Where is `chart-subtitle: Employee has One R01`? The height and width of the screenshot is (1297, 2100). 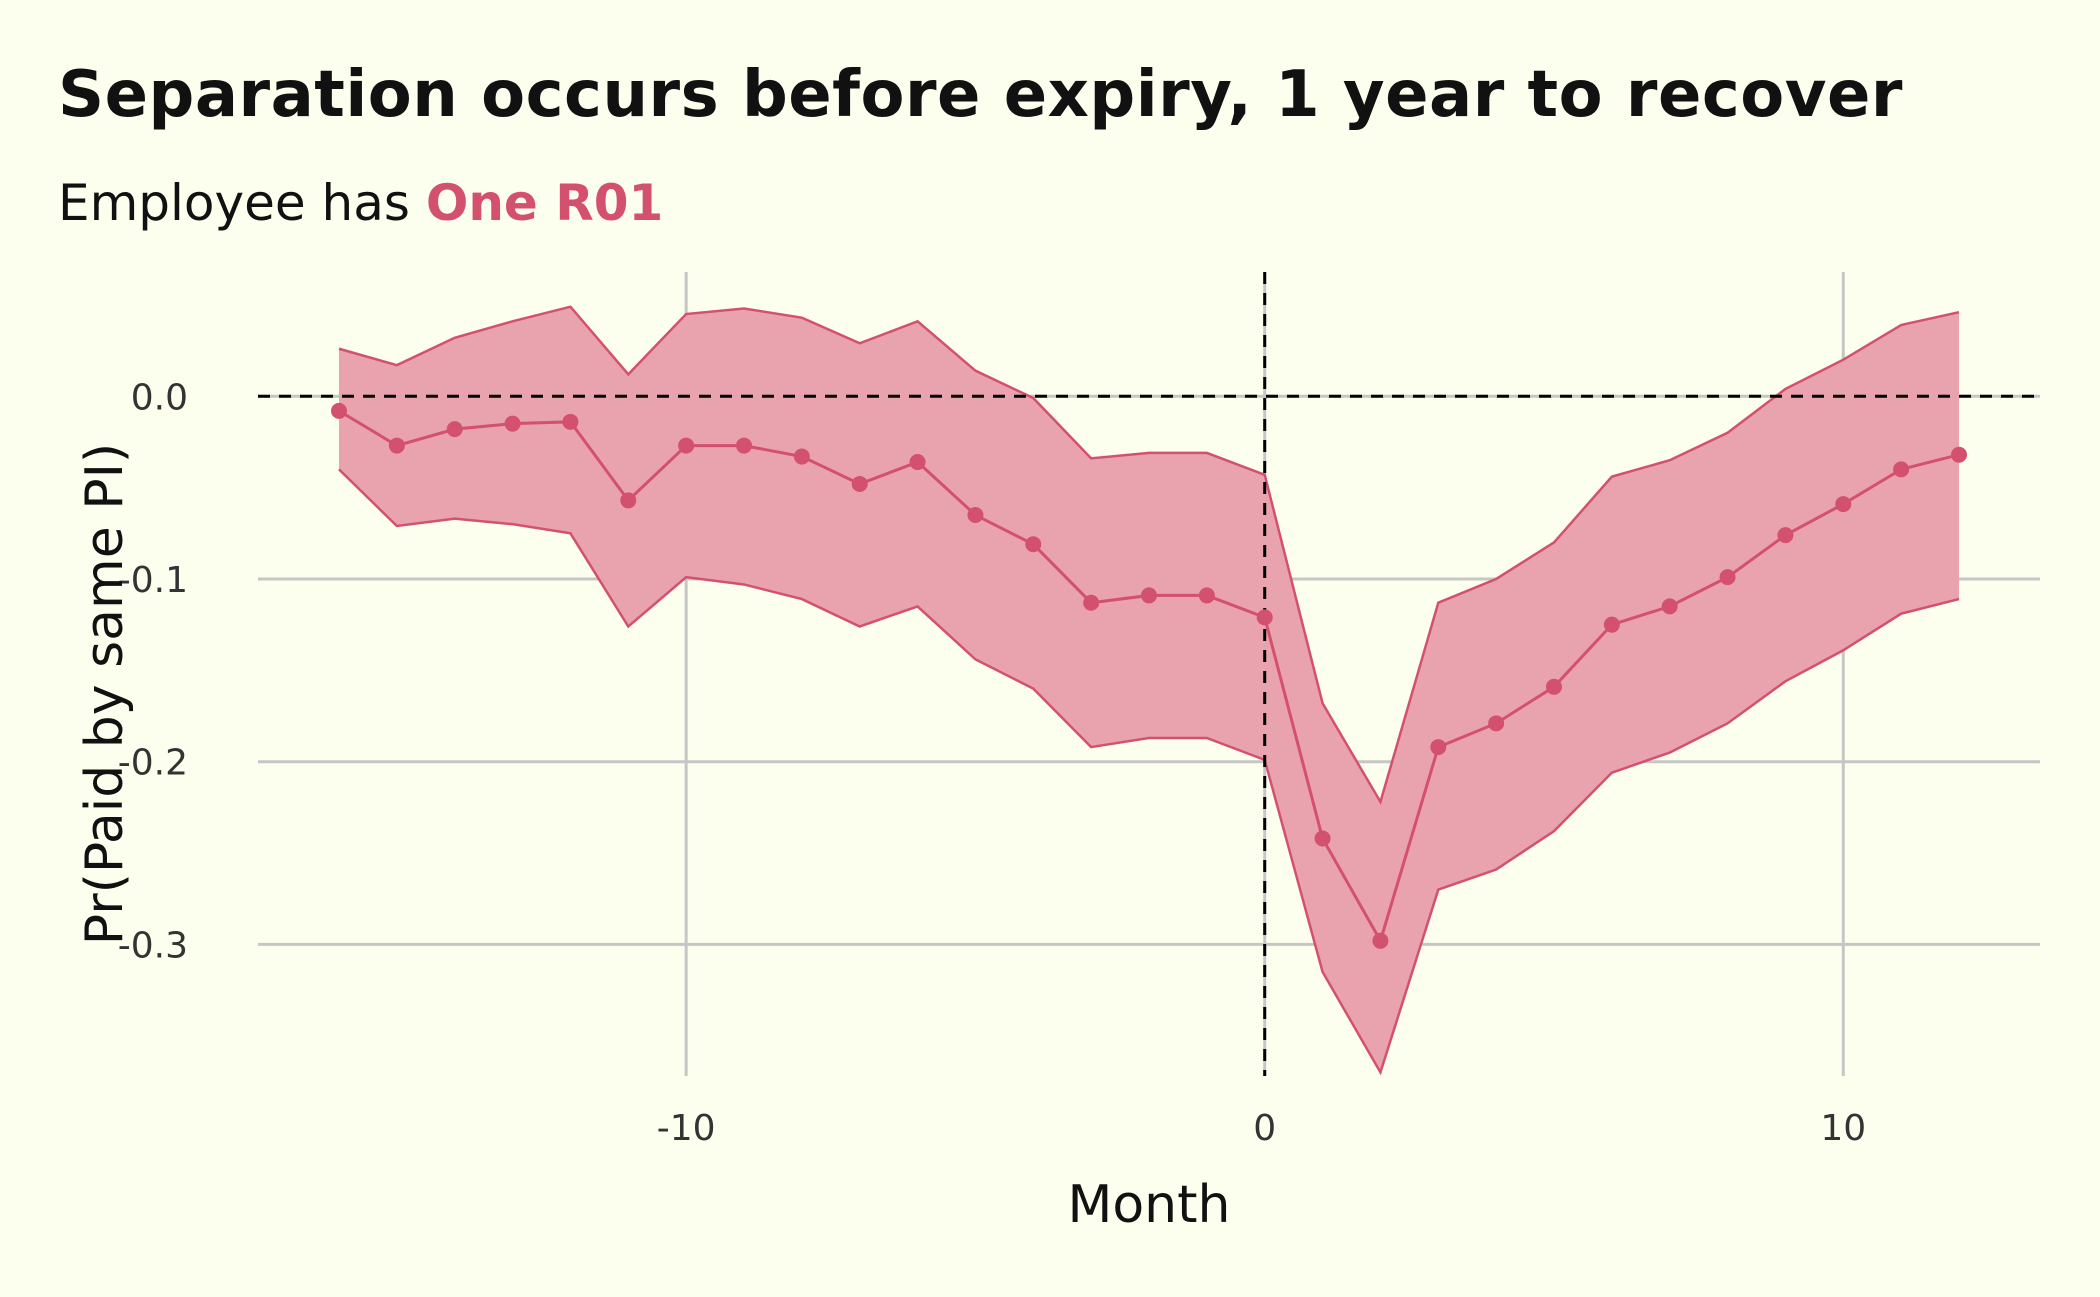 chart-subtitle: Employee has One R01 is located at coordinates (360, 203).